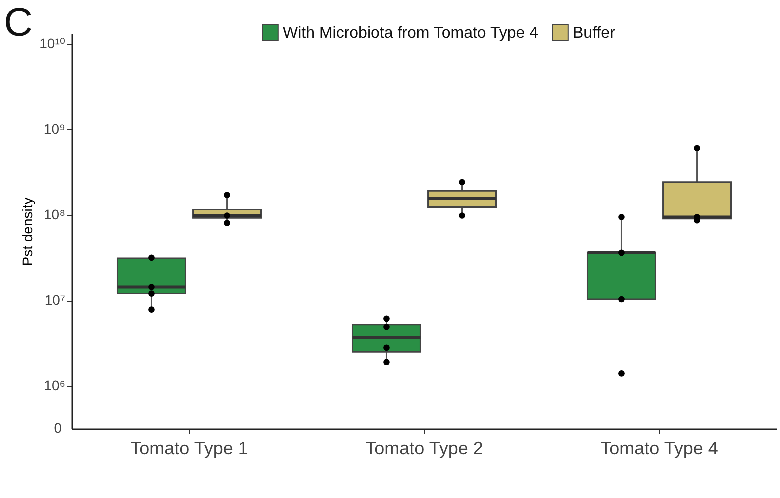  Describe the element at coordinates (58, 428) in the screenshot. I see `y-tick-label: 0` at that location.